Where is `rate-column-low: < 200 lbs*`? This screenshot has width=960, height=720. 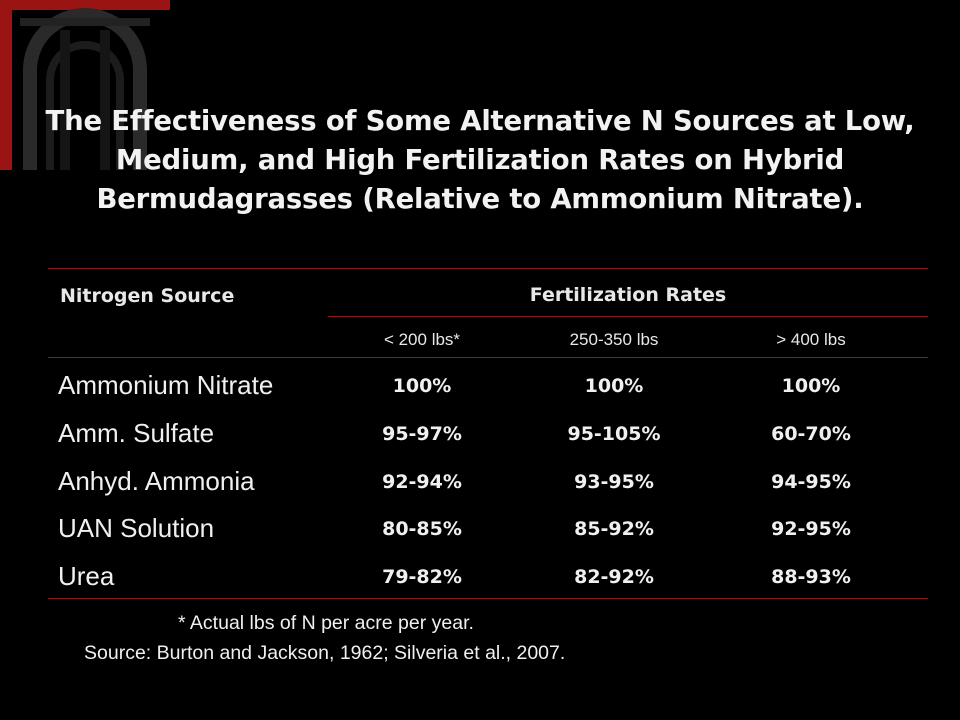 rate-column-low: < 200 lbs* is located at coordinates (422, 339).